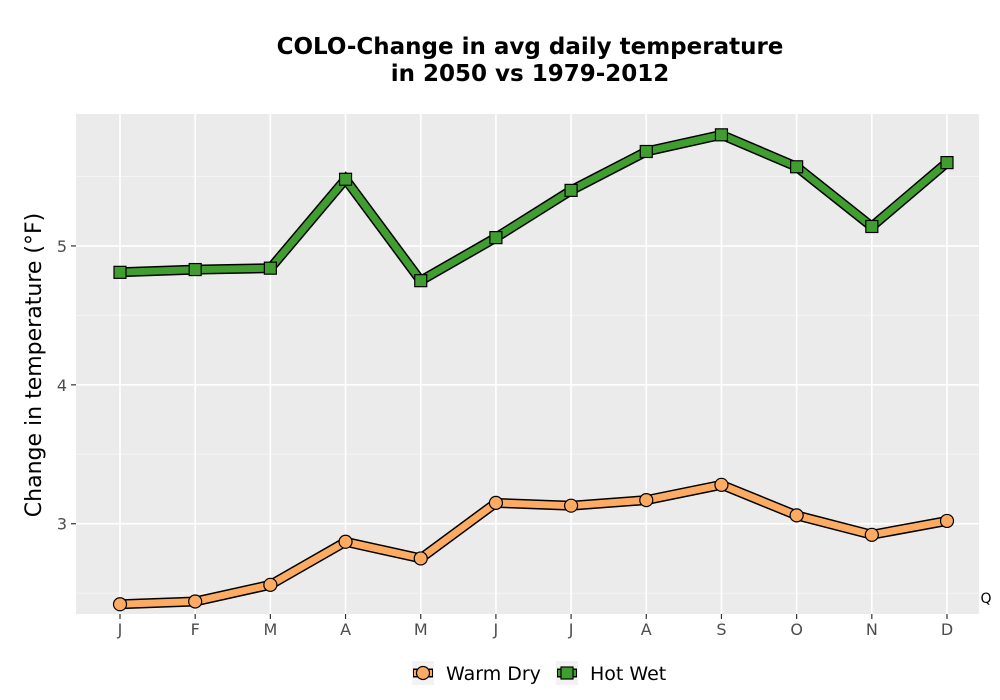  I want to click on y-tick-label: 3, so click(62, 524).